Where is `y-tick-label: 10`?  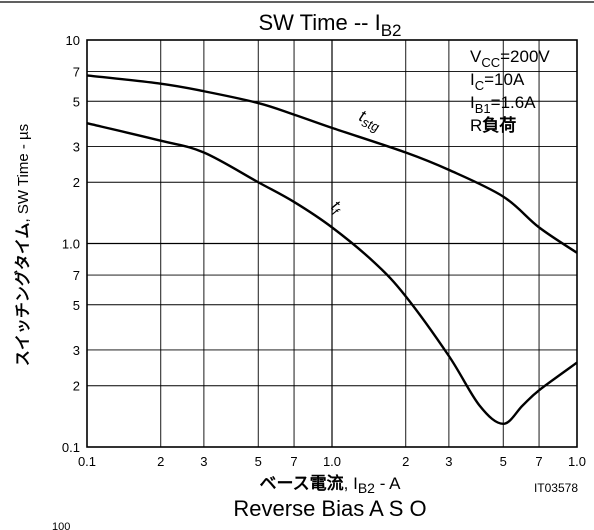 y-tick-label: 10 is located at coordinates (73, 40).